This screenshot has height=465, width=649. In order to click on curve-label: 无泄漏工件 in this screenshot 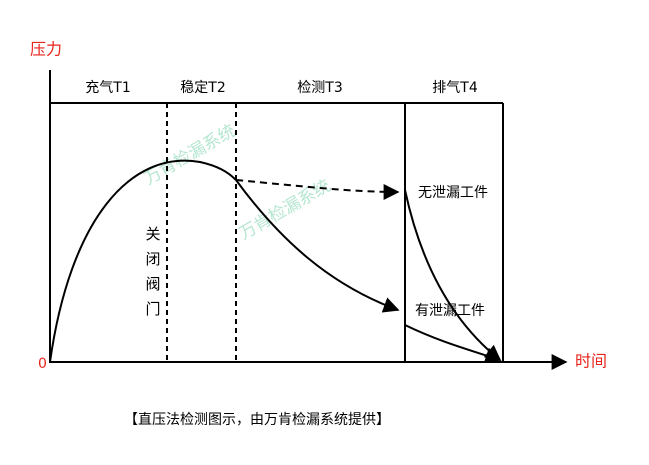, I will do `click(453, 193)`.